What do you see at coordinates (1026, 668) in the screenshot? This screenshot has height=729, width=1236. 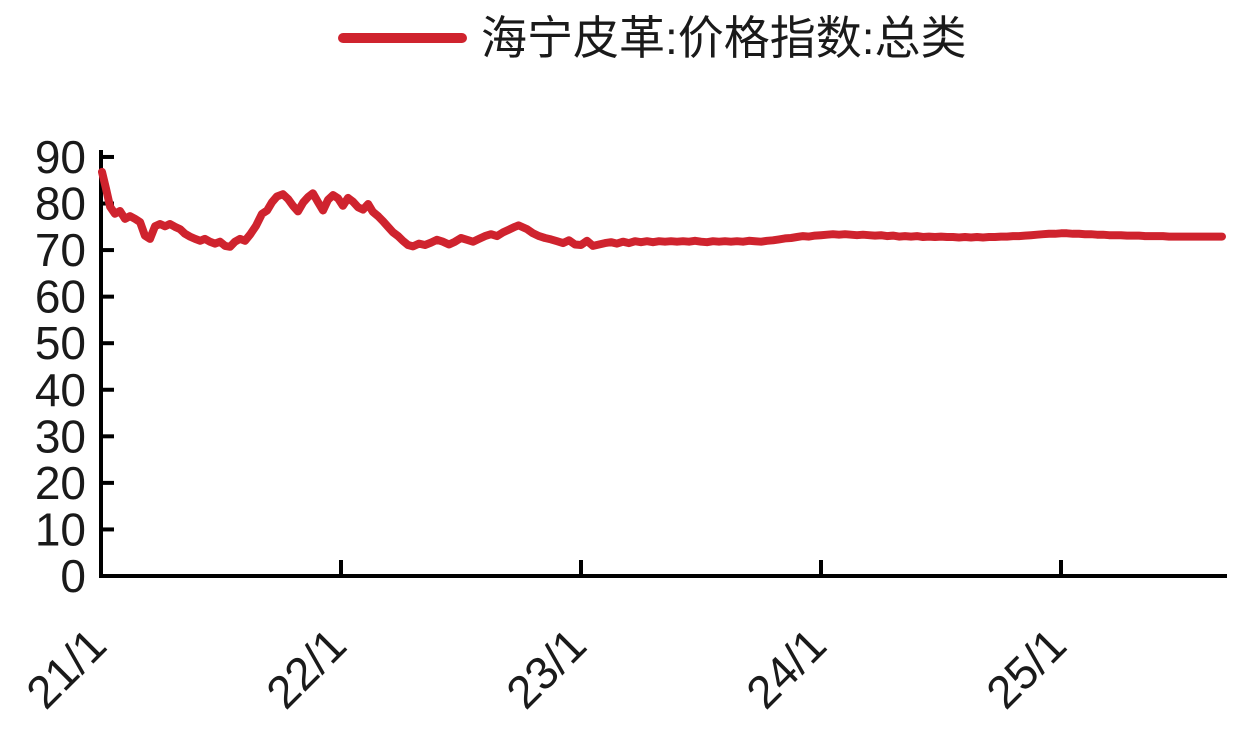 I see `x-tick-label: 25/1` at bounding box center [1026, 668].